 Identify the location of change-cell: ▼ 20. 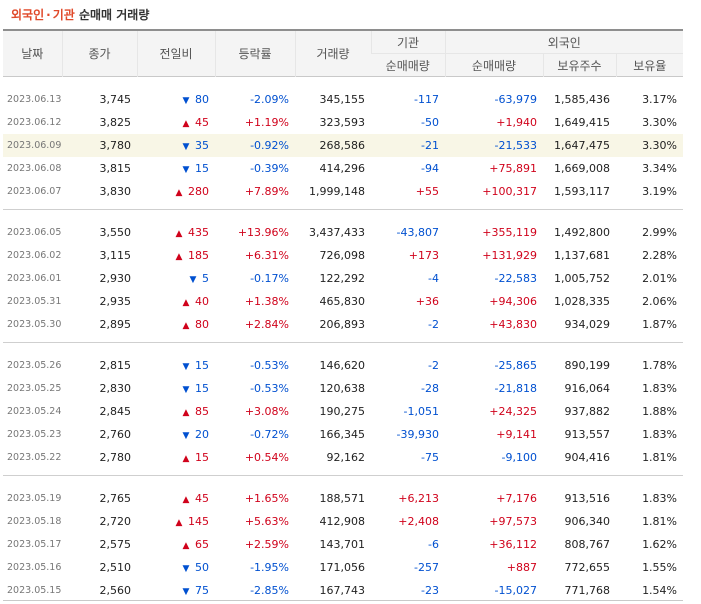
(176, 434).